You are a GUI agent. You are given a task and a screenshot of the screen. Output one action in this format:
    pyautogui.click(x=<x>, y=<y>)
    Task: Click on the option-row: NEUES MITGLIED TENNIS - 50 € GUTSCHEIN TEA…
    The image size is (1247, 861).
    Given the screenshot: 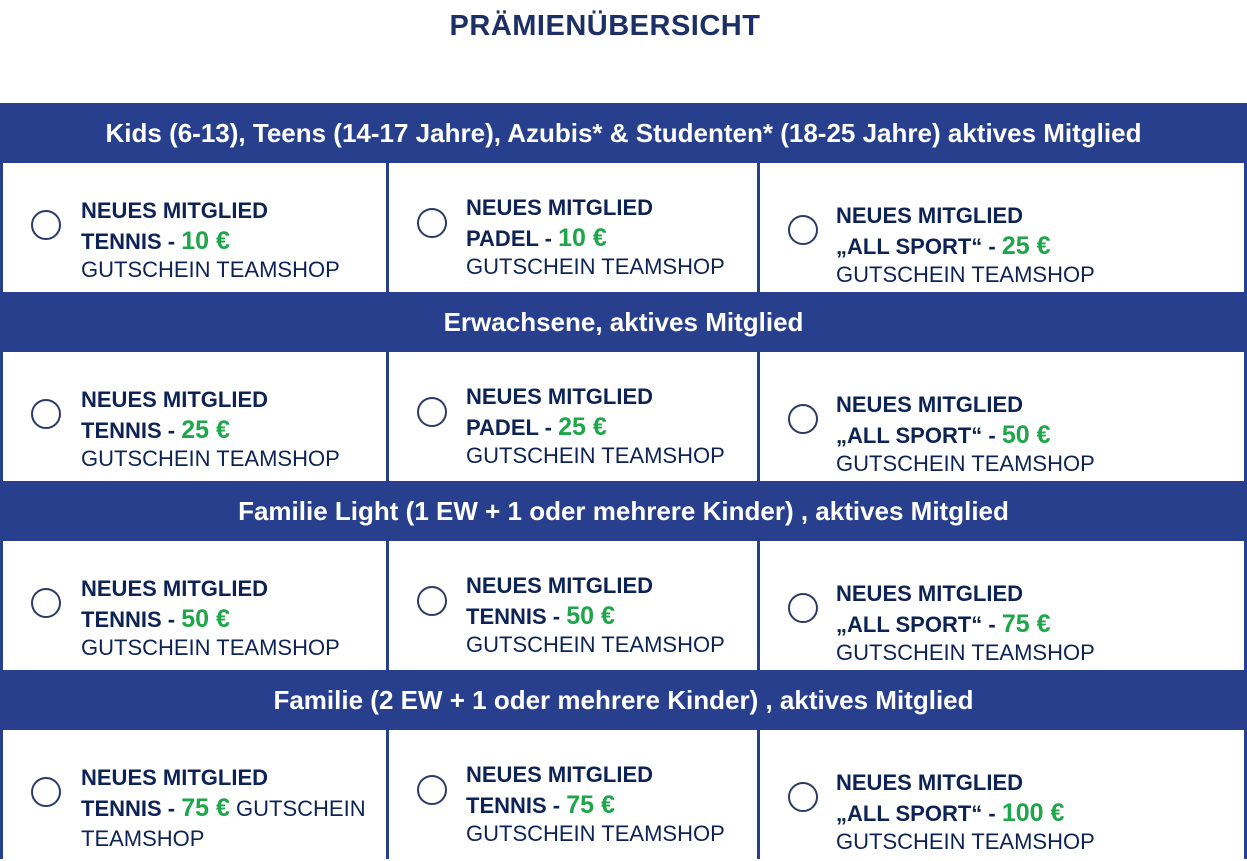 What is the action you would take?
    pyautogui.click(x=623, y=605)
    